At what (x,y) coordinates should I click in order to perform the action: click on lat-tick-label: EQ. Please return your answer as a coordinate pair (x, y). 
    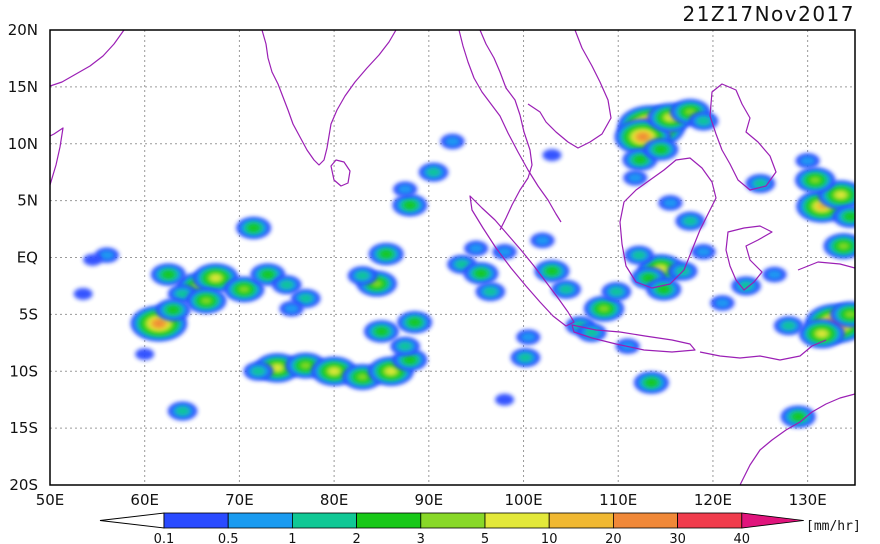
    Looking at the image, I should click on (27, 258).